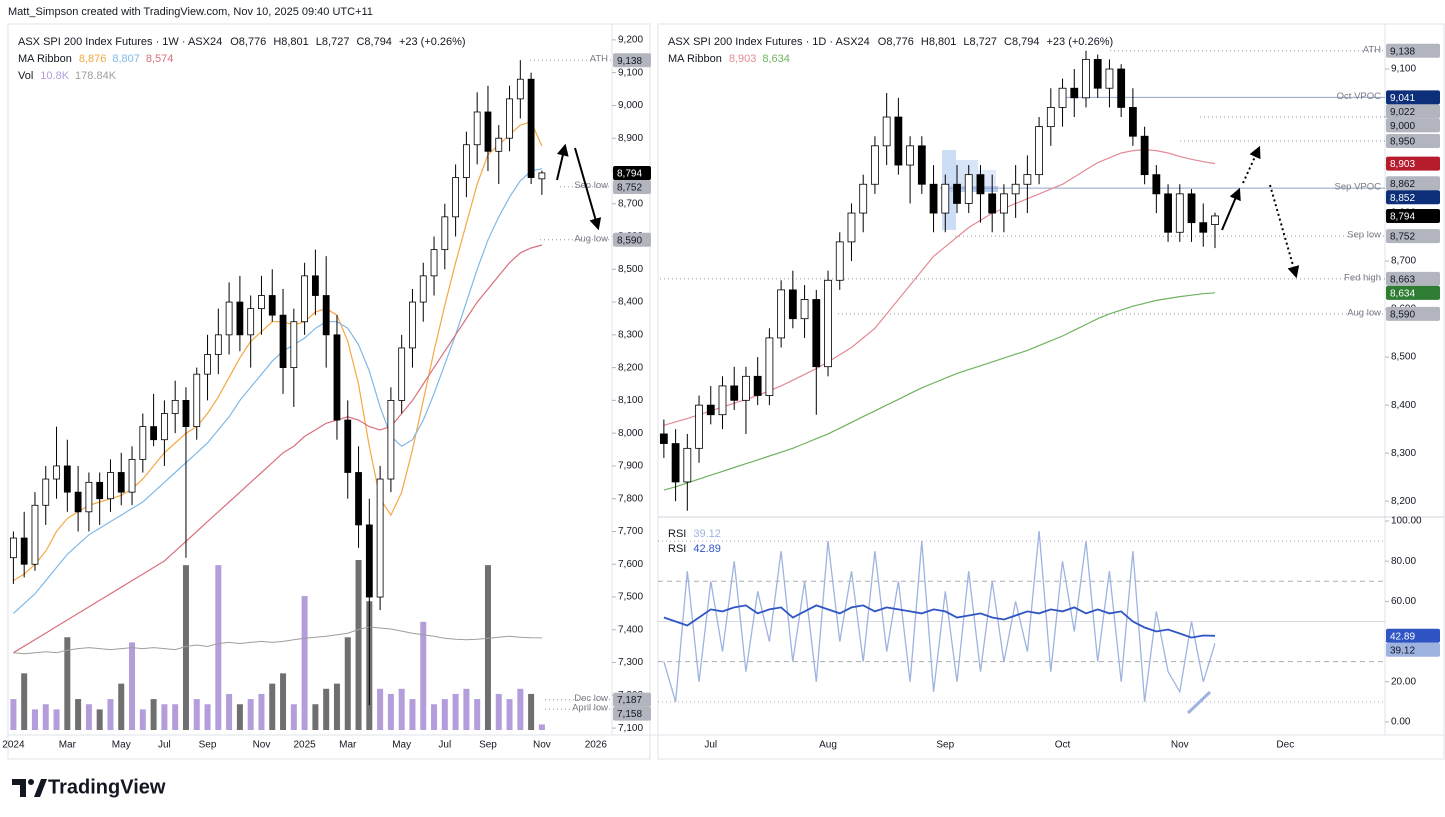 The image size is (1445, 817). I want to click on price-tag: 42.89, so click(1402, 636).